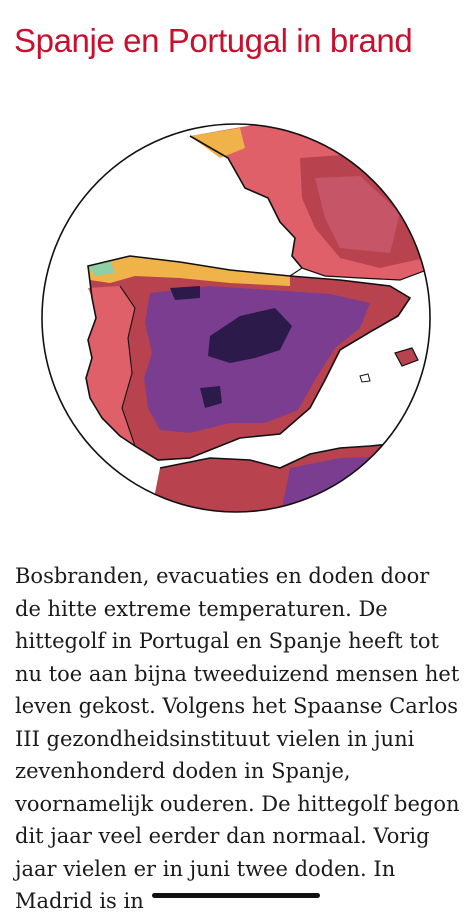 The image size is (472, 918). What do you see at coordinates (250, 335) in the screenshot?
I see `iberia-hottest-zone` at bounding box center [250, 335].